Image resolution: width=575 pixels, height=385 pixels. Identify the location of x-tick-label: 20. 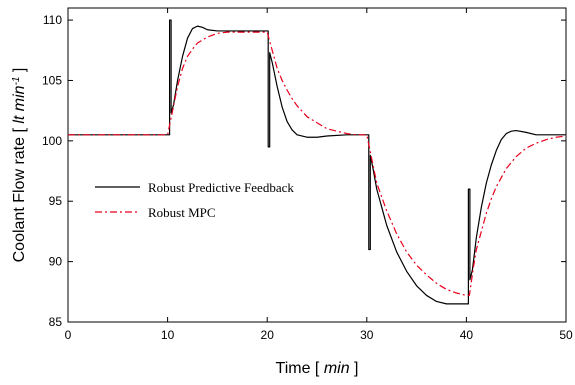
(268, 335).